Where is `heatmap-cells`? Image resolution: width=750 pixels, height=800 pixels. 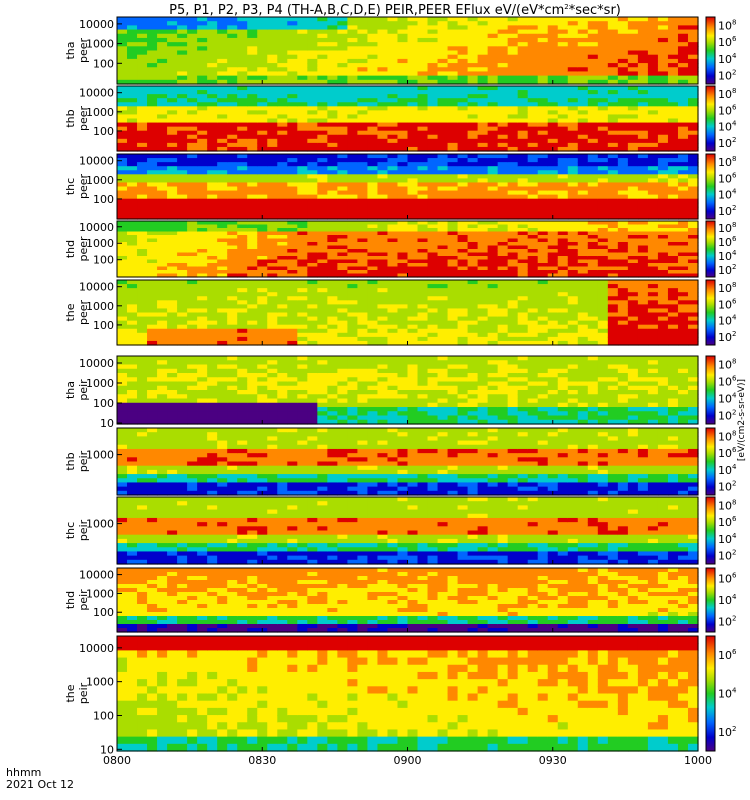 heatmap-cells is located at coordinates (408, 51).